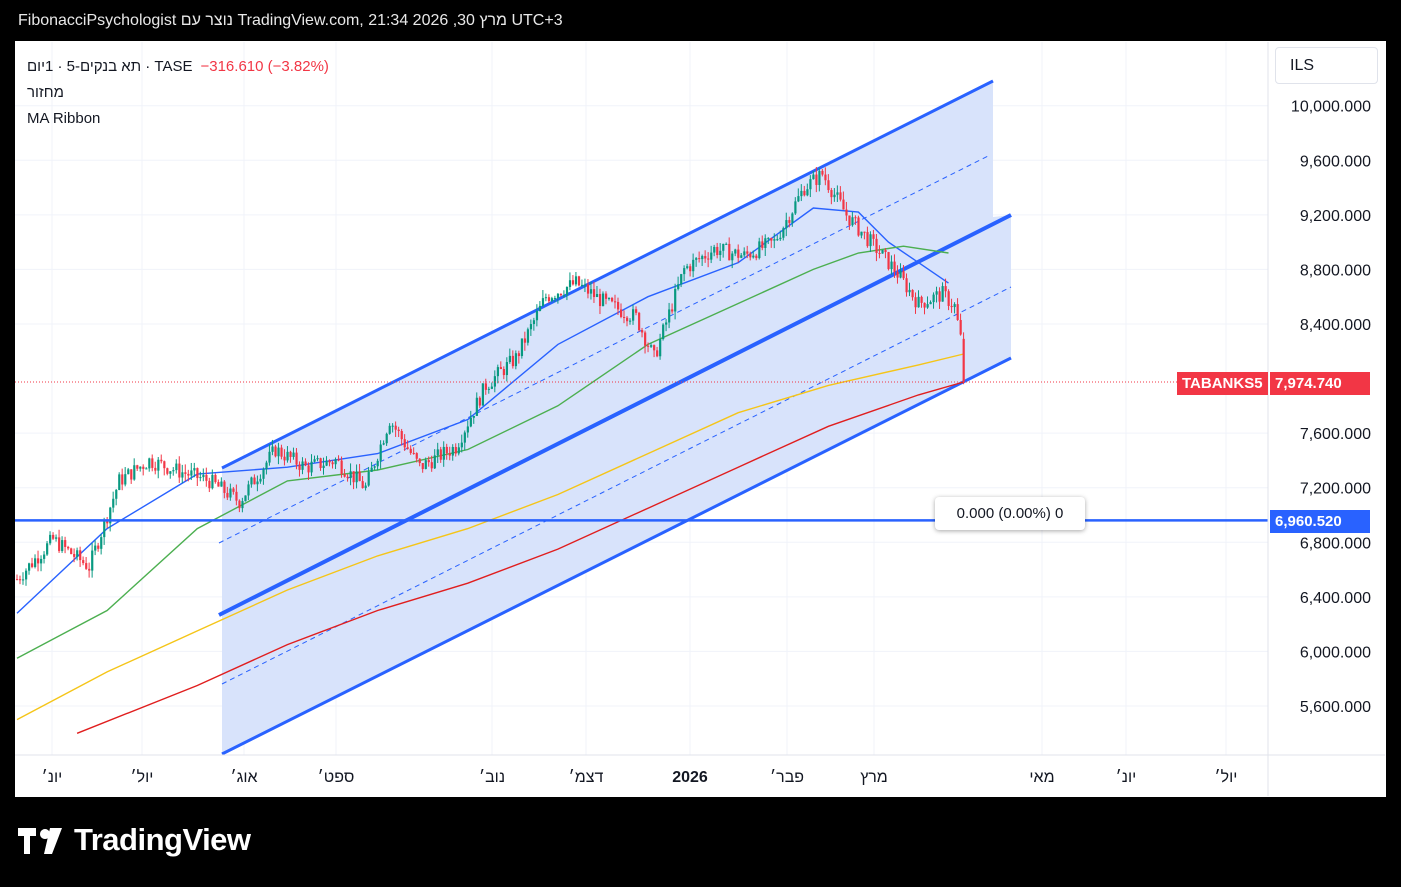 The height and width of the screenshot is (887, 1401). I want to click on x-tick-label: דצמ׳, so click(586, 777).